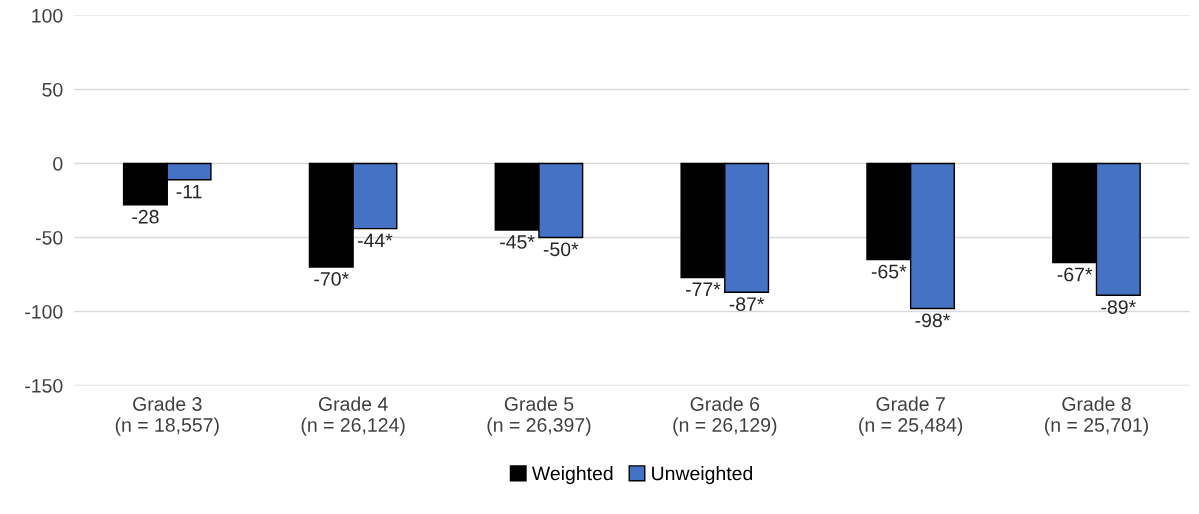  I want to click on data-label: -98*, so click(933, 320).